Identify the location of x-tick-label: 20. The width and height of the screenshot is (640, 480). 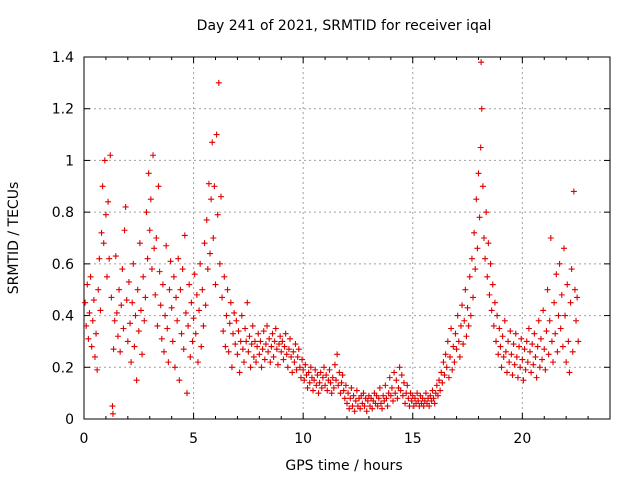
(522, 439).